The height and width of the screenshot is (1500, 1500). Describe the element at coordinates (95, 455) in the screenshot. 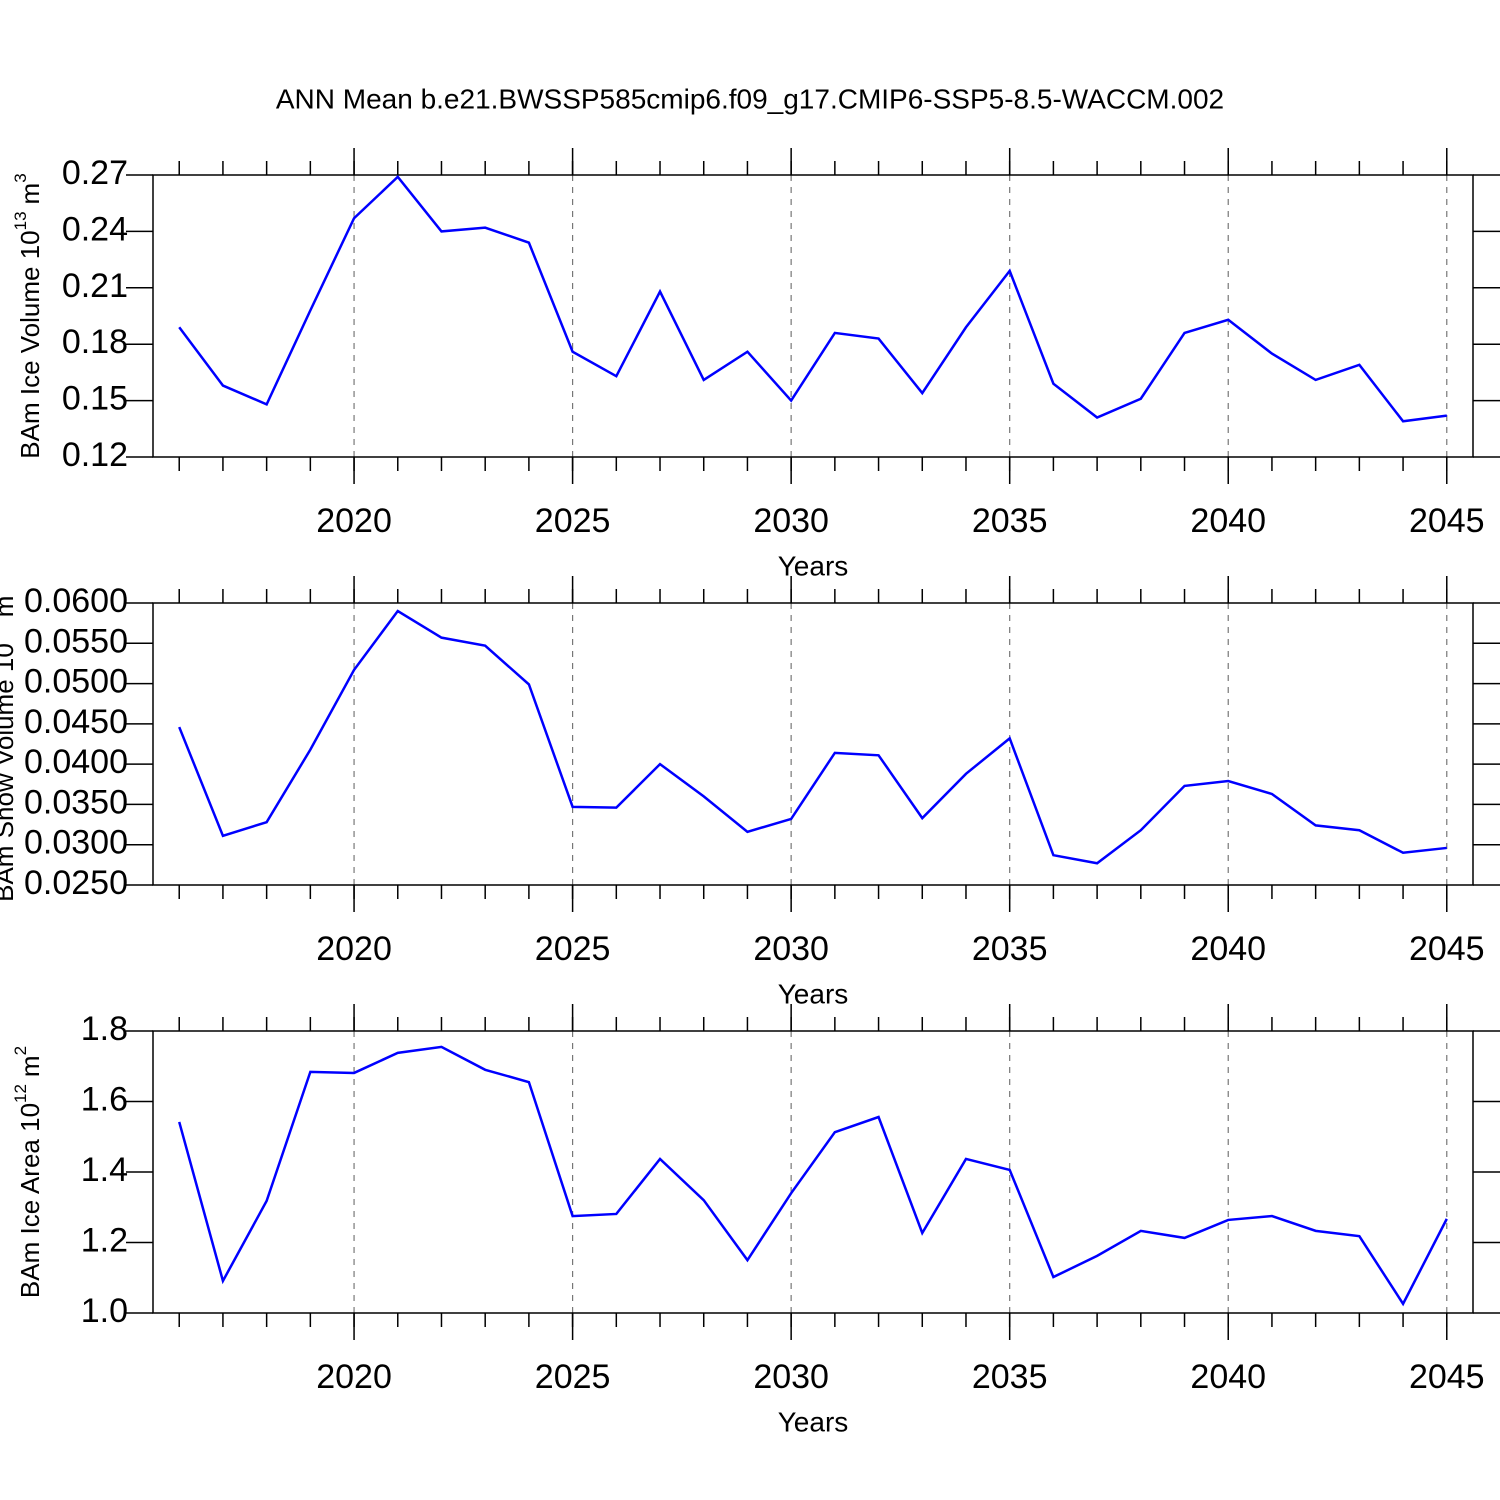

I see `y-tick-label: 0.12` at that location.